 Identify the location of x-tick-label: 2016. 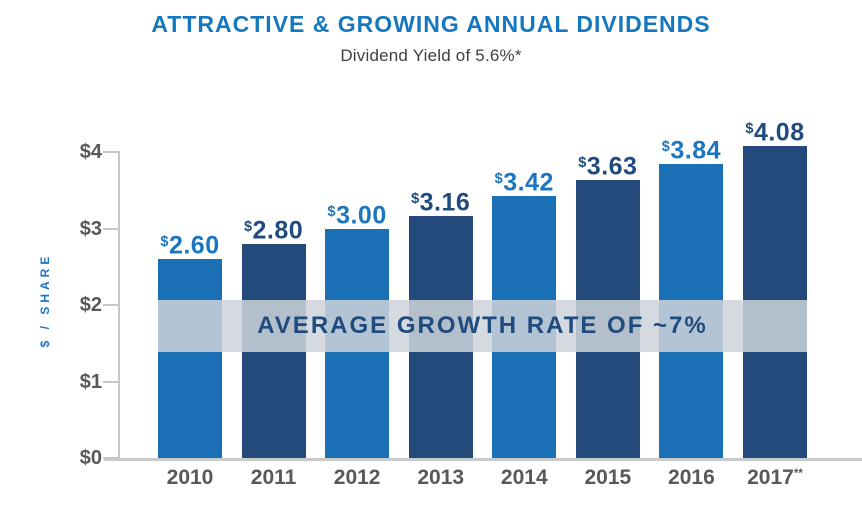
(691, 477).